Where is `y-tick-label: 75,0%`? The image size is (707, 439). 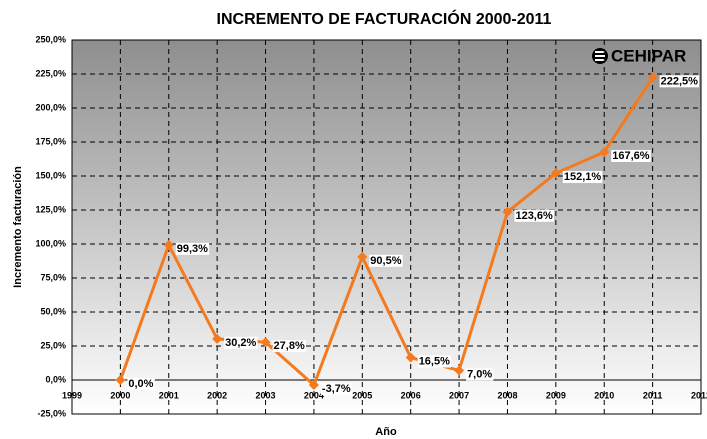
y-tick-label: 75,0% is located at coordinates (53, 277).